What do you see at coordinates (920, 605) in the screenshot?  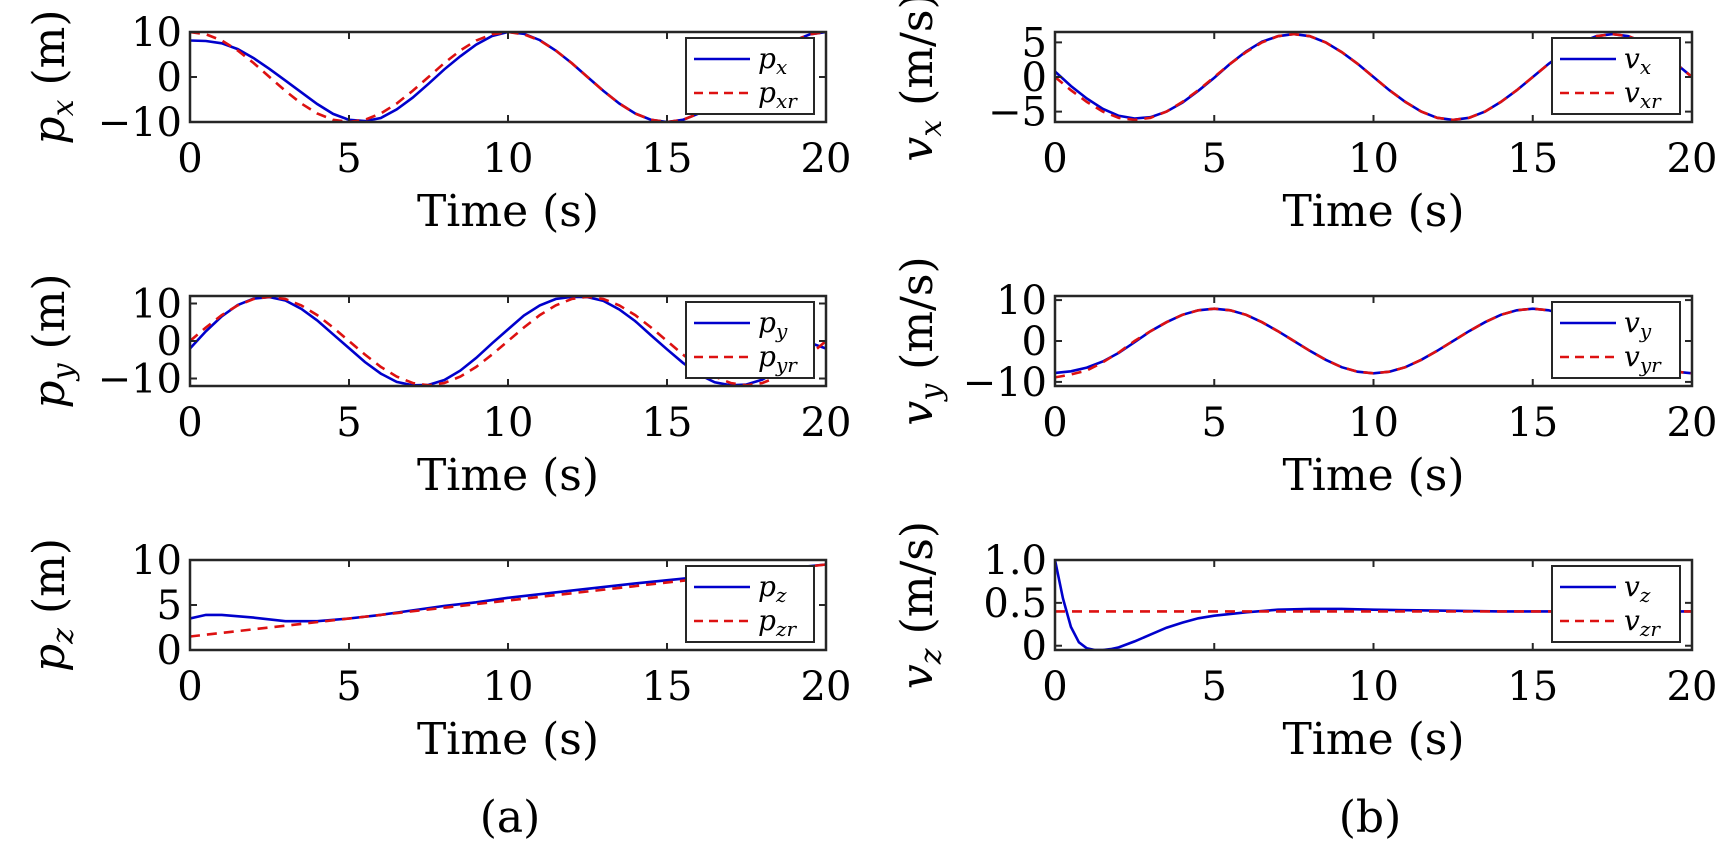 I see `ylabel-vz: vz (m/s)` at bounding box center [920, 605].